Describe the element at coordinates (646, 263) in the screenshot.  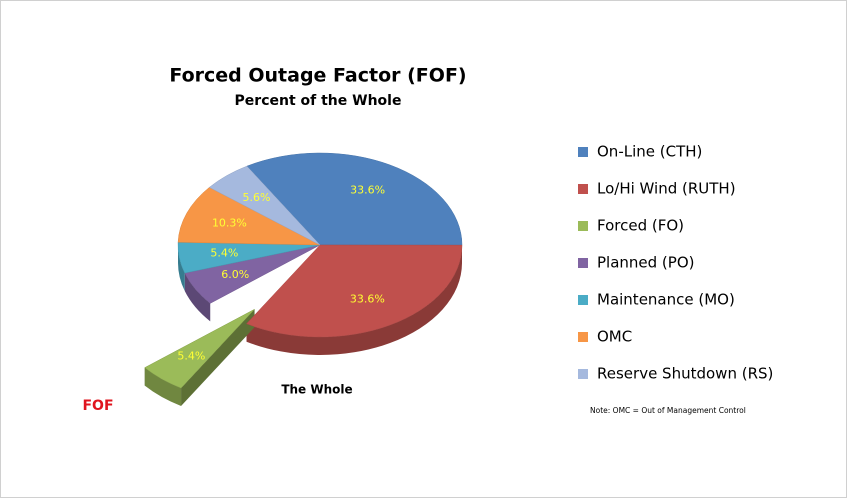
I see `legend-label: Planned (PO)` at that location.